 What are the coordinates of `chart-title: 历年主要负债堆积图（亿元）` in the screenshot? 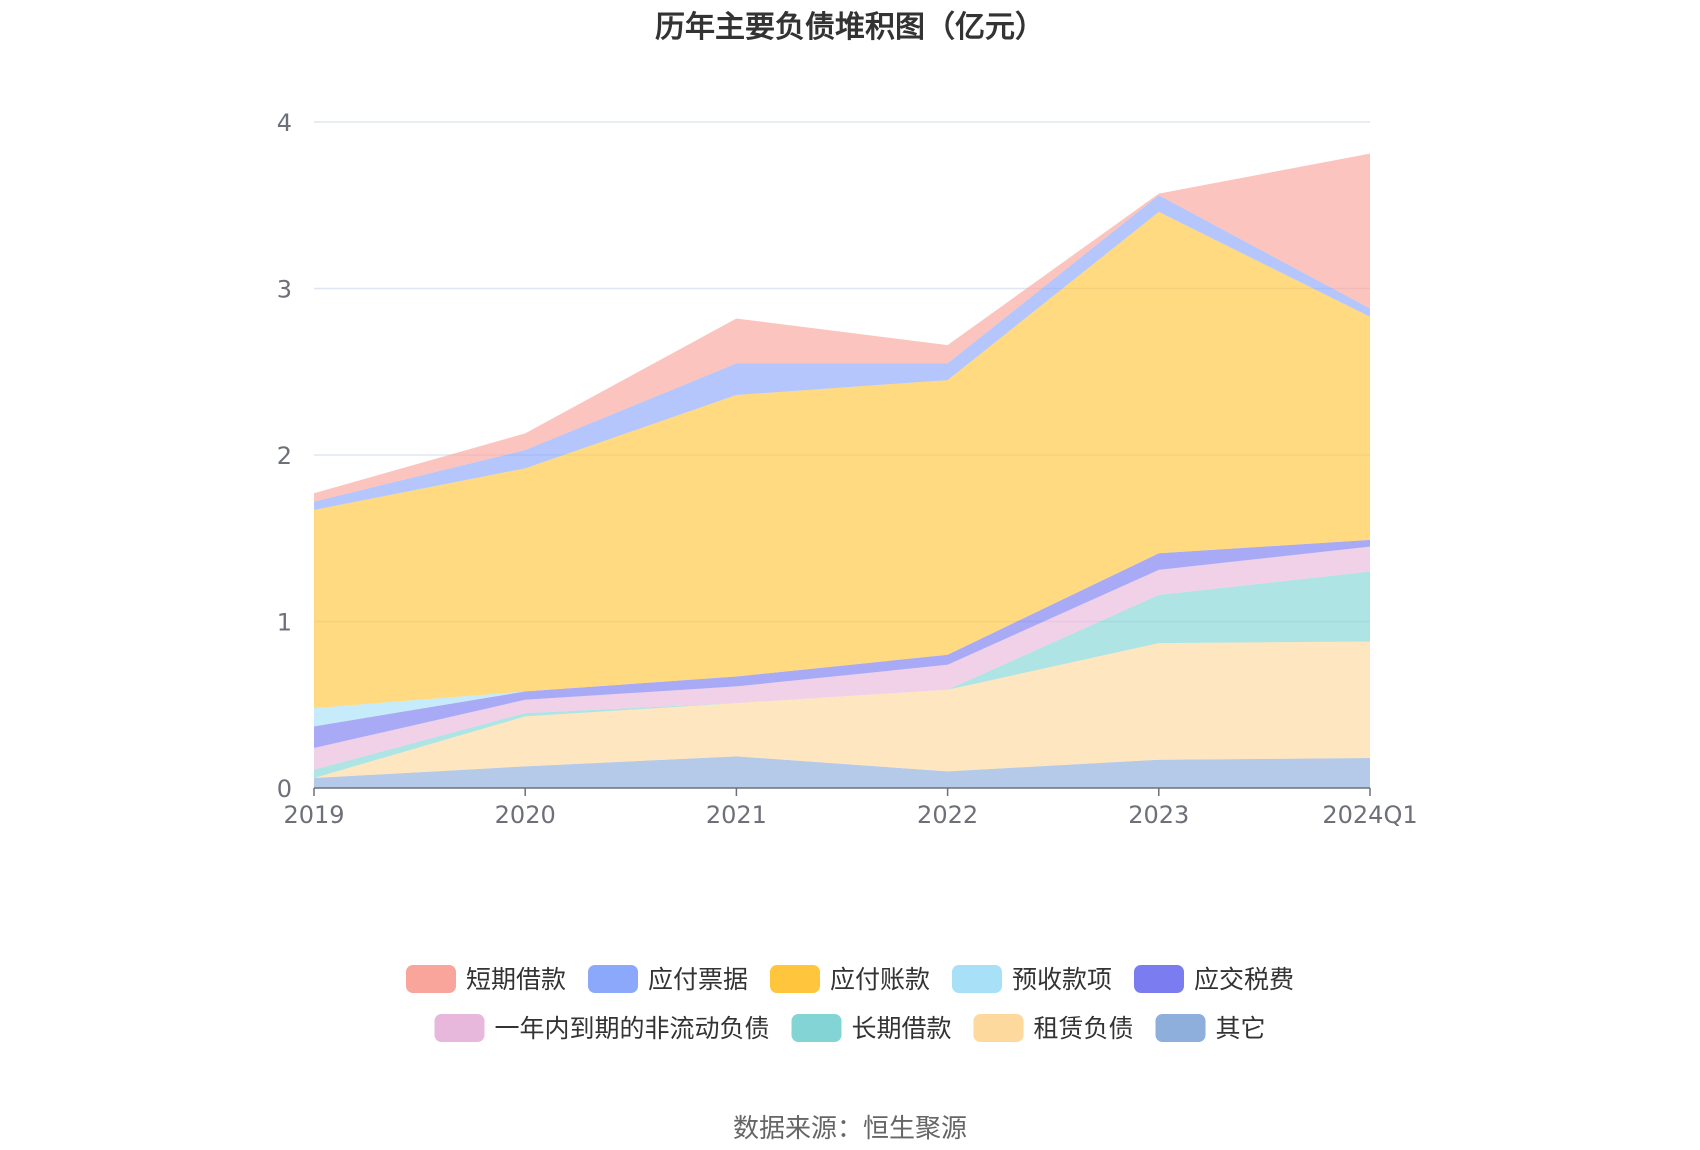 It's located at (850, 27).